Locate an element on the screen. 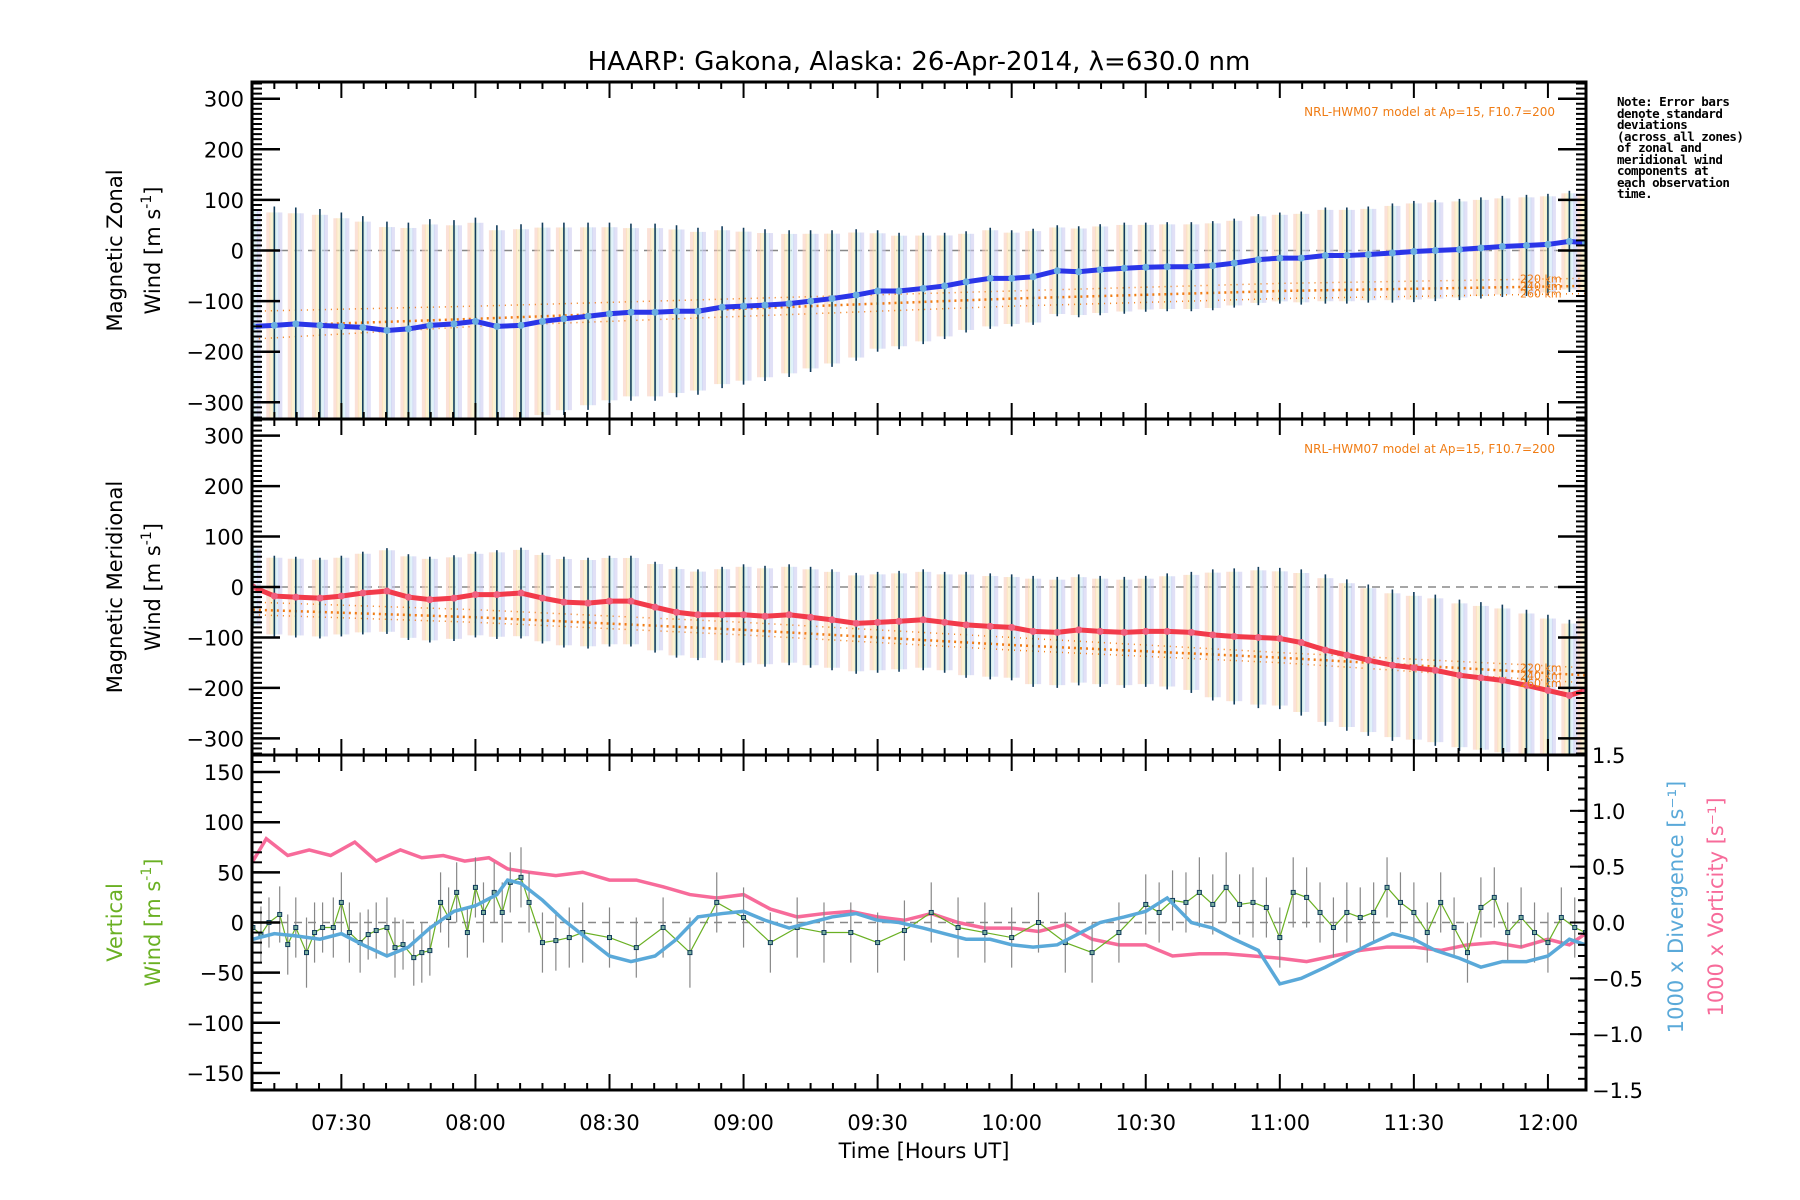 The image size is (1800, 1200). y-tick-label: −150 is located at coordinates (215, 1074).